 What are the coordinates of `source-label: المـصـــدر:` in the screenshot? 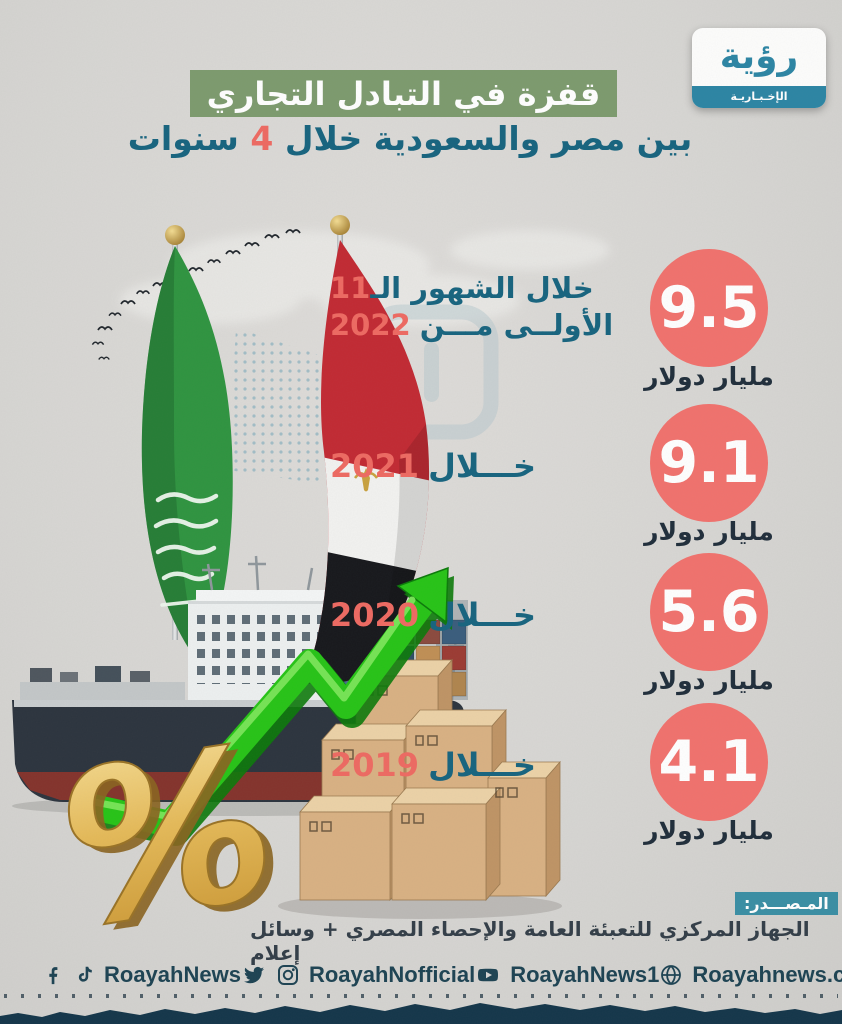 It's located at (786, 903).